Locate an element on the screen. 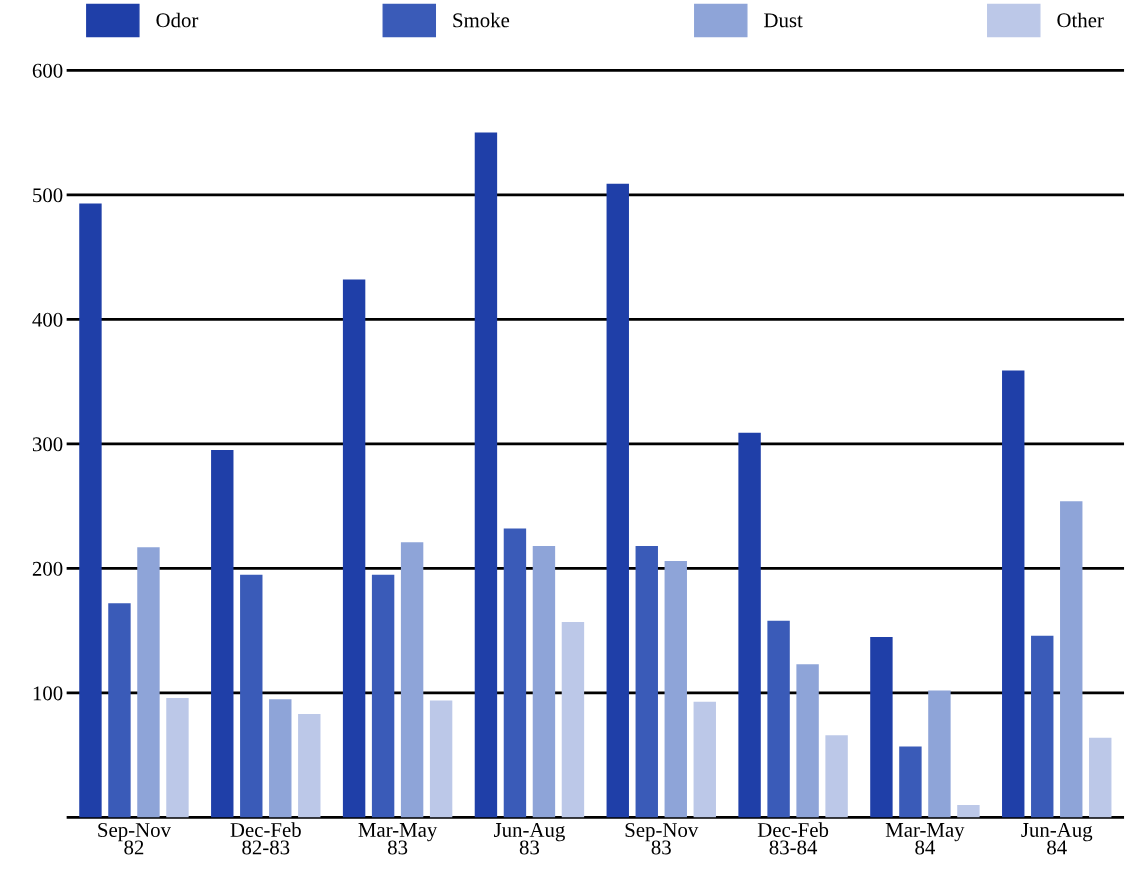 The image size is (1134, 879). y-tick-label: 600 is located at coordinates (47, 70).